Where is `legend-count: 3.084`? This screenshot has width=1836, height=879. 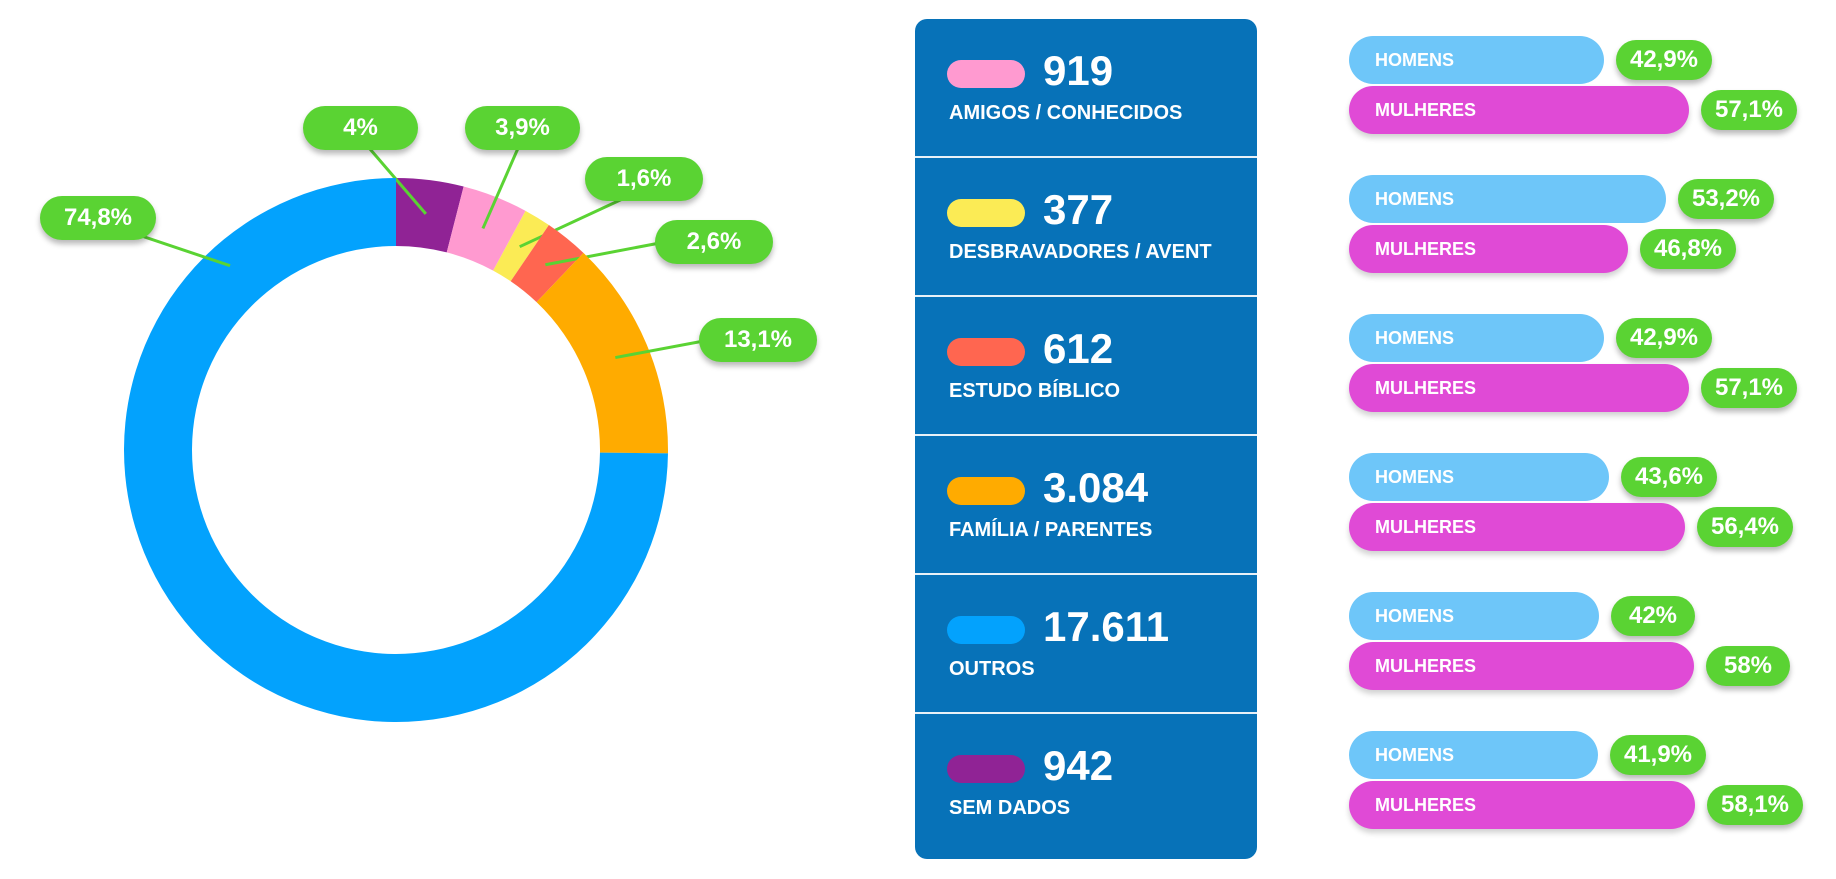
legend-count: 3.084 is located at coordinates (1096, 487).